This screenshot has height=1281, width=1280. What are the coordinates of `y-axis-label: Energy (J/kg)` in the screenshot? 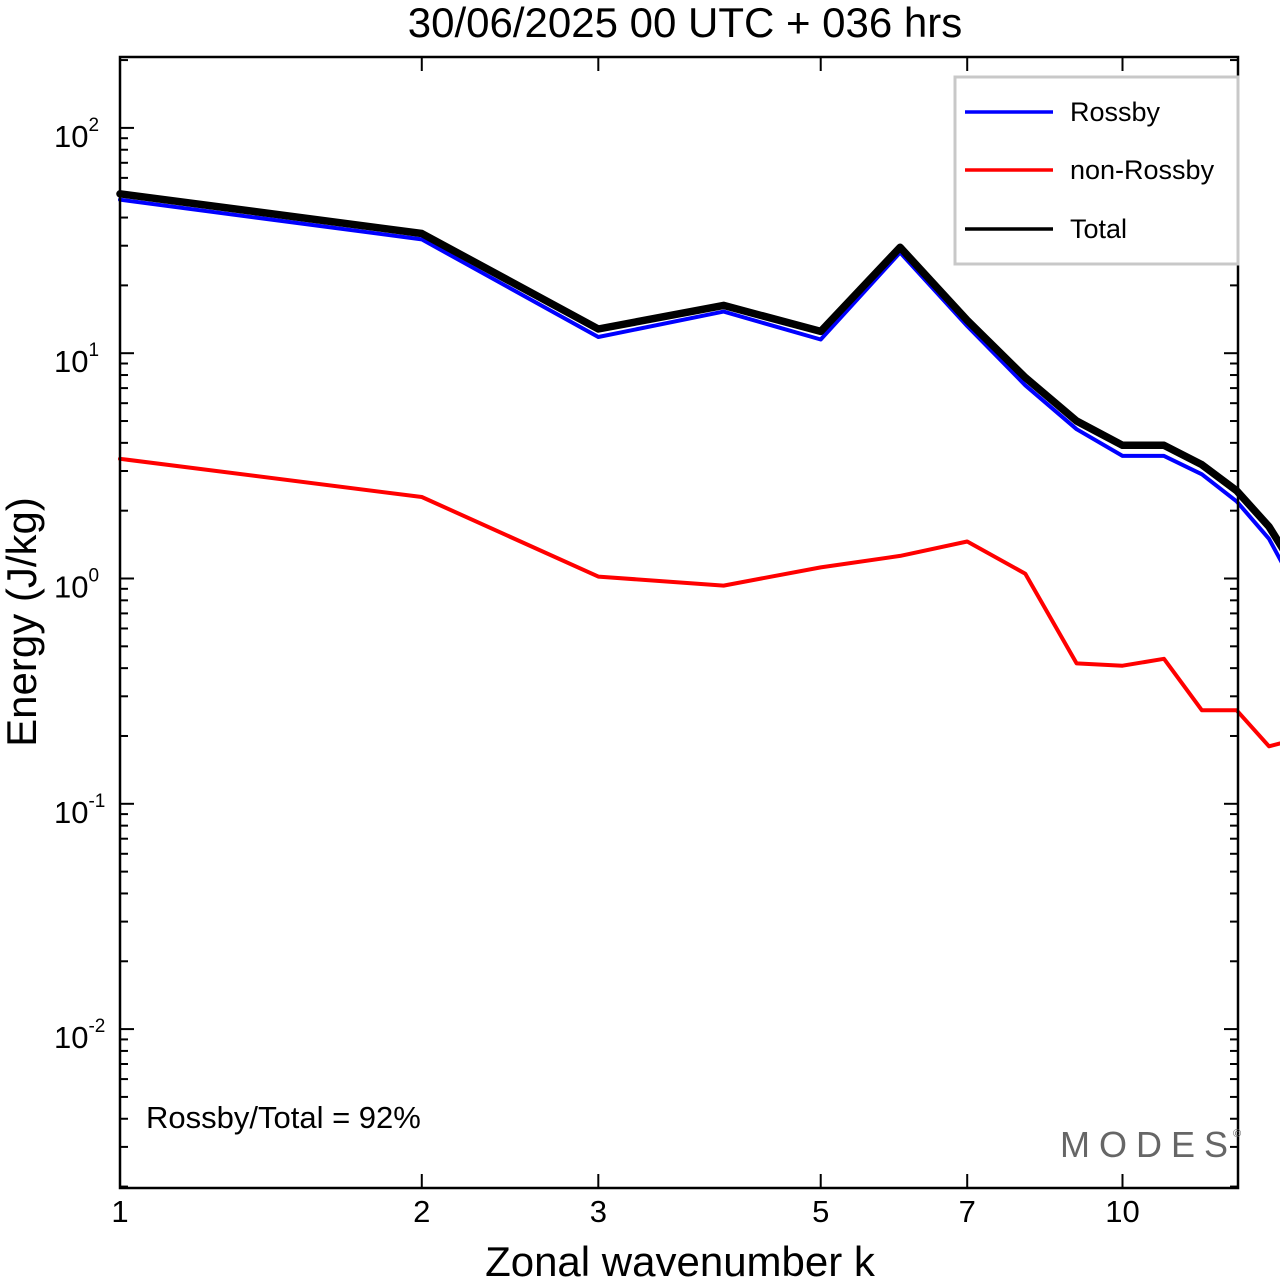 It's located at (22, 622).